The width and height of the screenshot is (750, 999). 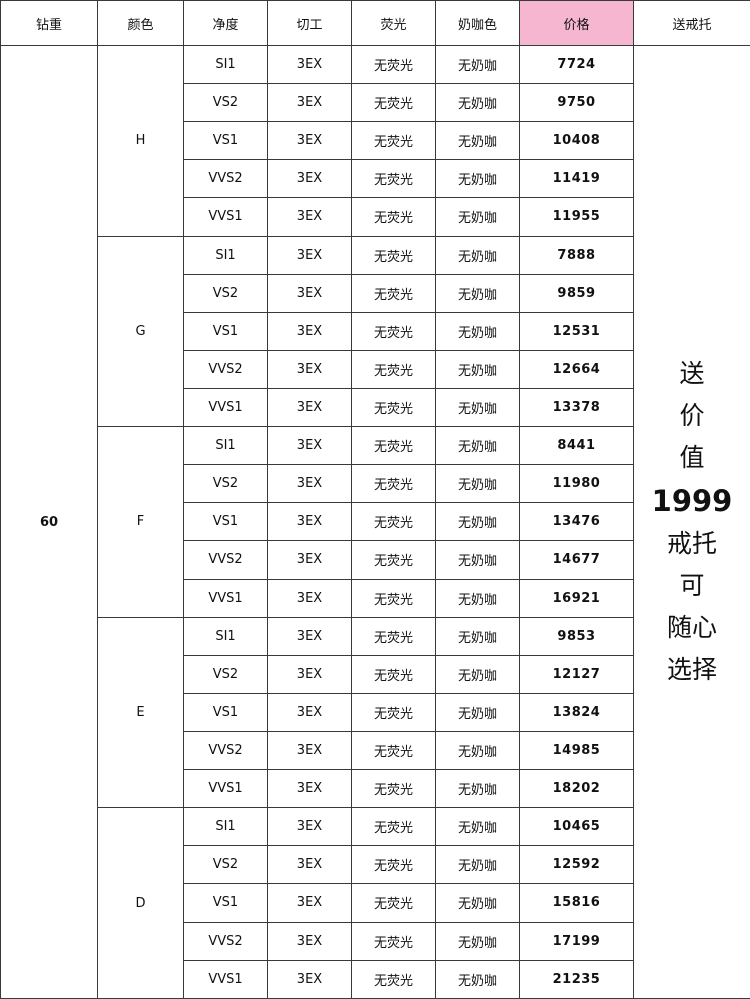 I want to click on price-cell: 9750, so click(x=576, y=103).